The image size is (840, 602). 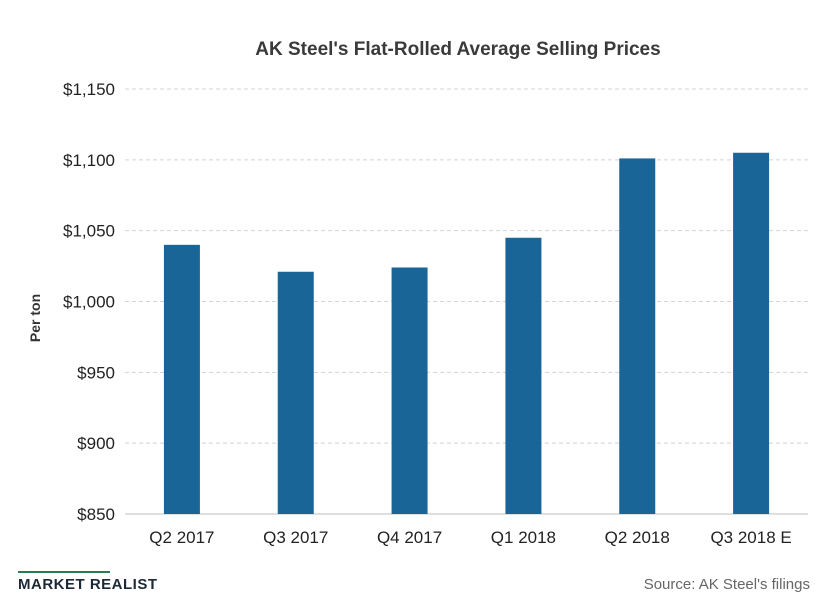 I want to click on y-axis-label: Per ton, so click(x=35, y=318).